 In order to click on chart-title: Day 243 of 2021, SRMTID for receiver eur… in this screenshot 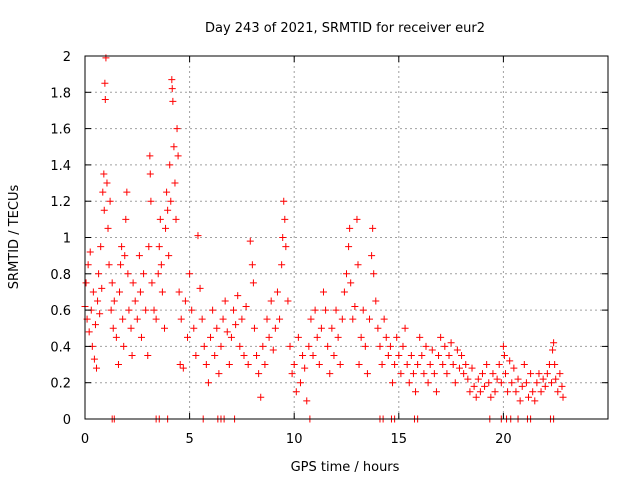, I will do `click(345, 28)`.